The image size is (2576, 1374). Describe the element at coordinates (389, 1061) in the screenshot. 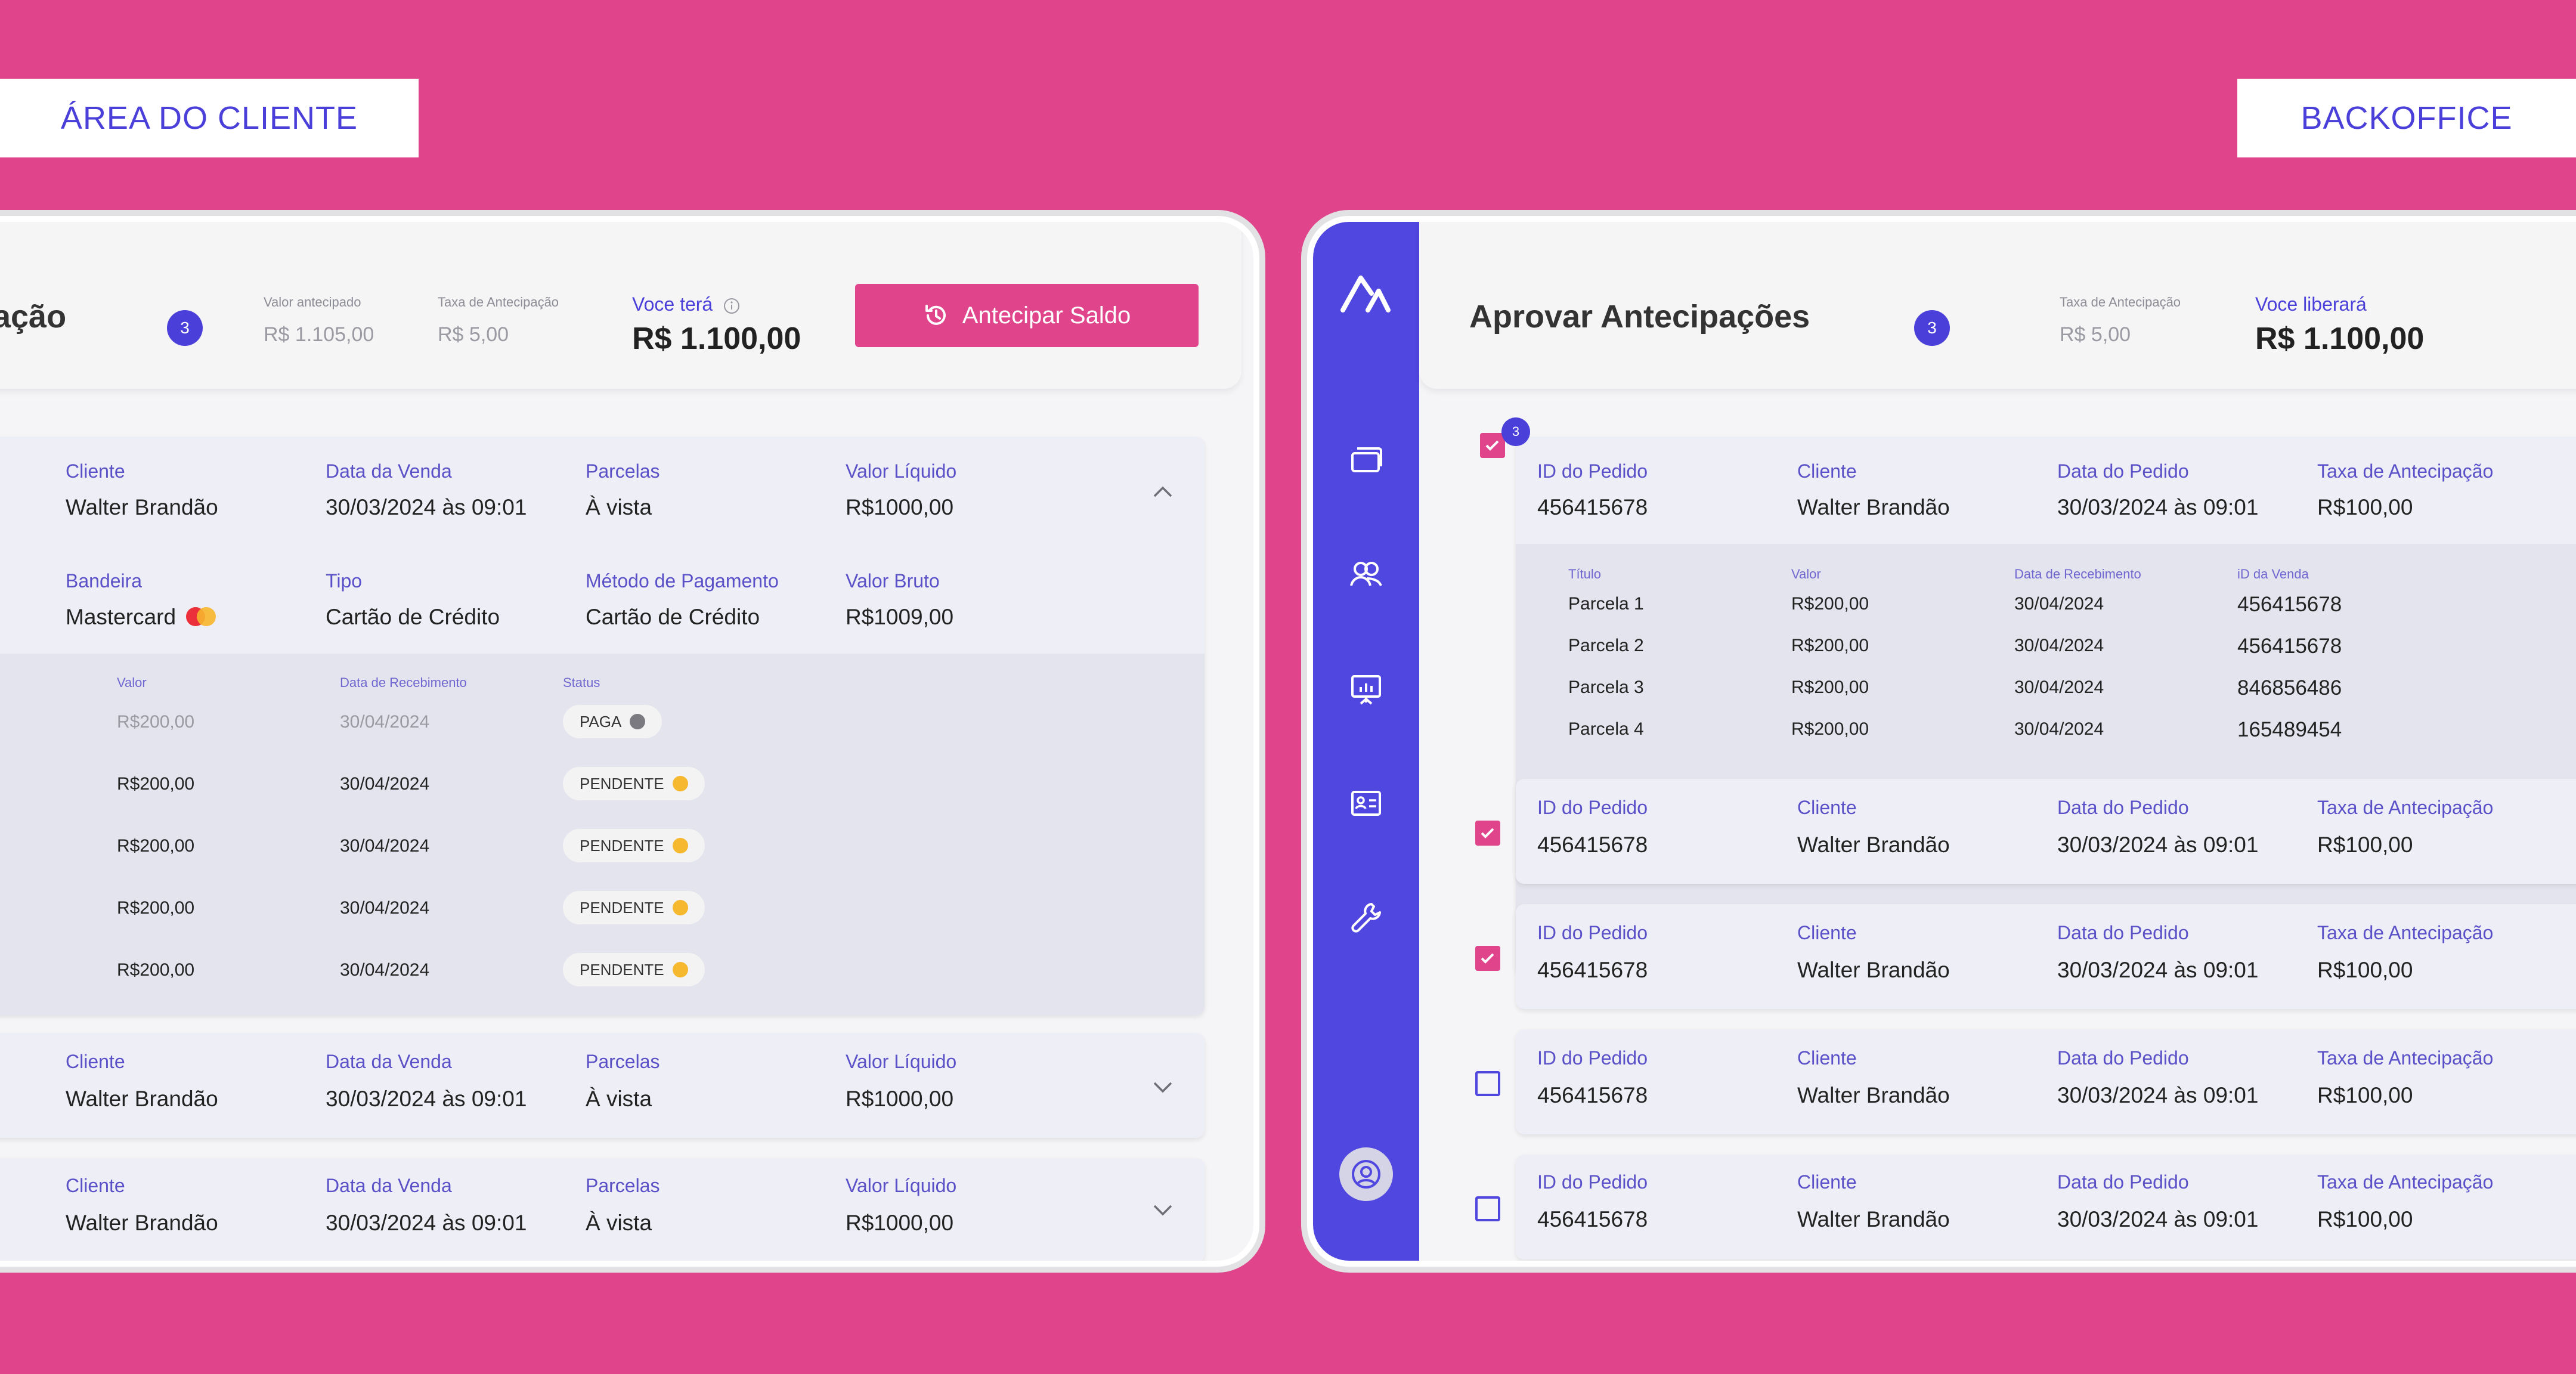

I see `data-venda-label: Data da Venda` at that location.